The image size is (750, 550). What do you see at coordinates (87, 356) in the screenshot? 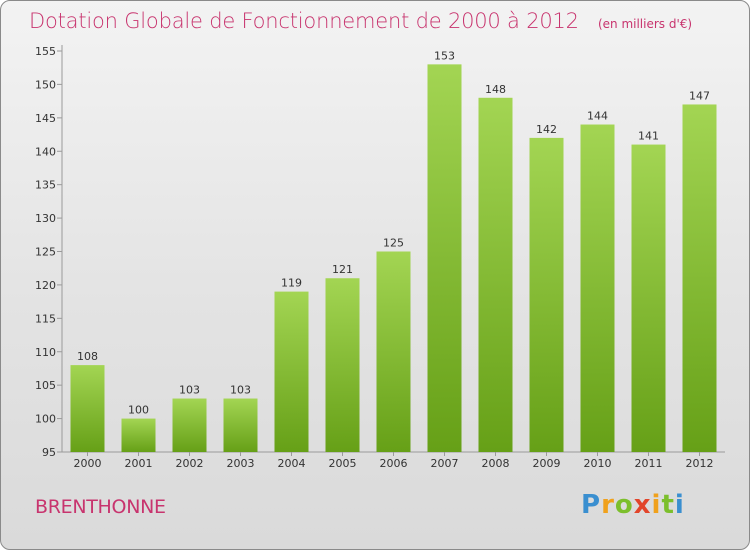
I see `bar-value-label: 108` at bounding box center [87, 356].